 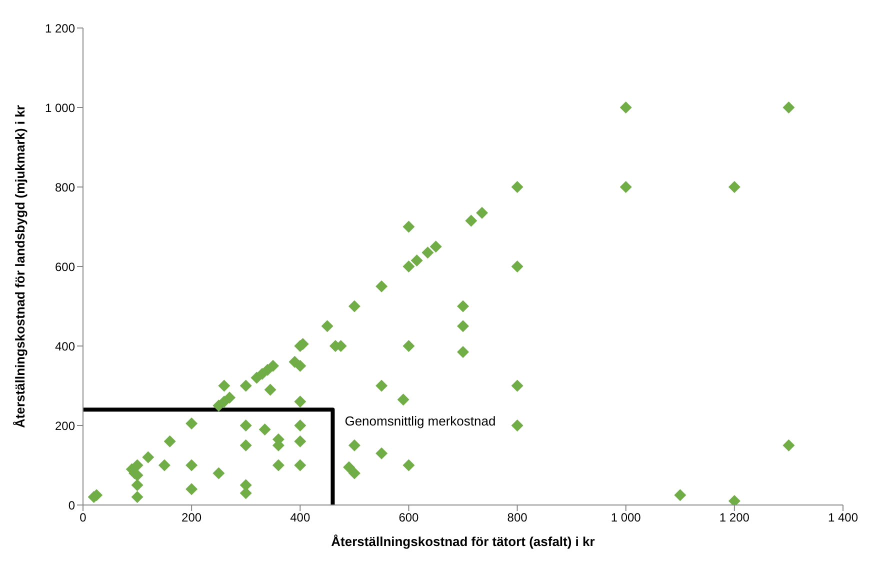 What do you see at coordinates (734, 517) in the screenshot?
I see `x-tick-label: 1 200` at bounding box center [734, 517].